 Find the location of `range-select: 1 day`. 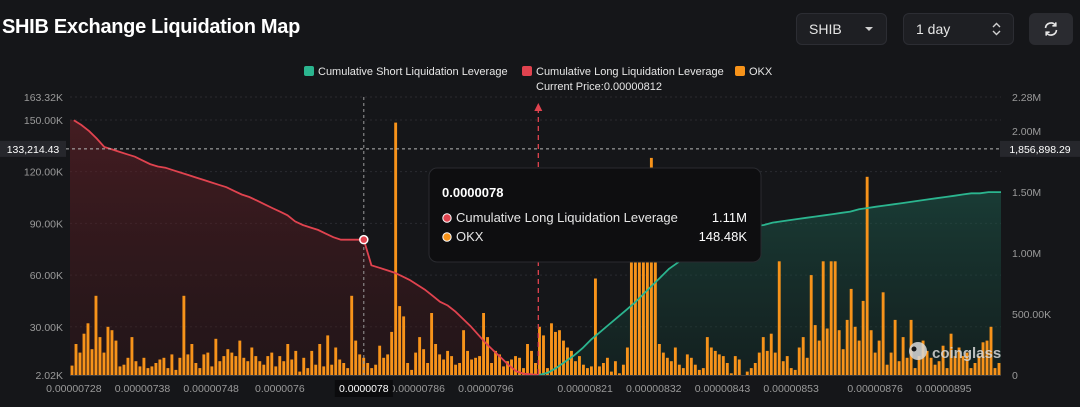

range-select: 1 day is located at coordinates (958, 29).